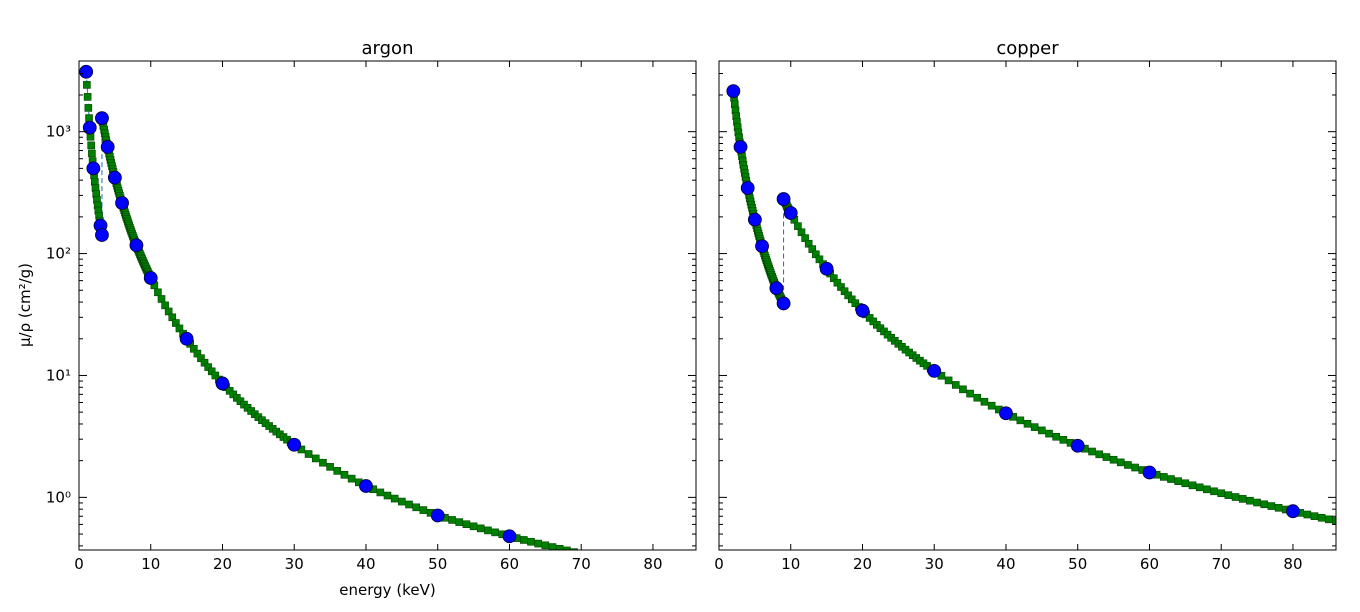  I want to click on argon-x-tick-label: 60, so click(509, 564).